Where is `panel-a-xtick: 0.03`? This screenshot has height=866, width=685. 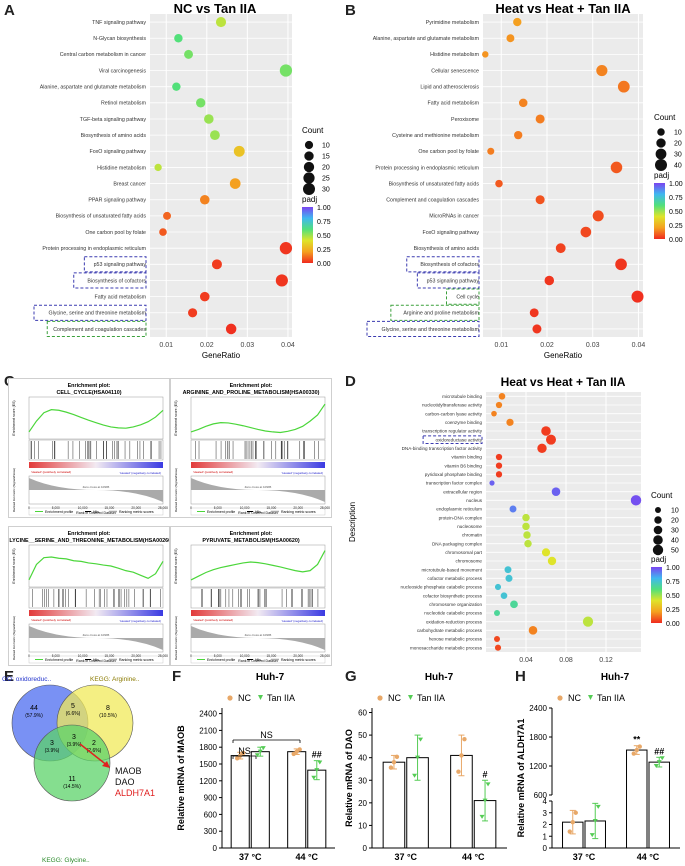 panel-a-xtick: 0.03 is located at coordinates (248, 345).